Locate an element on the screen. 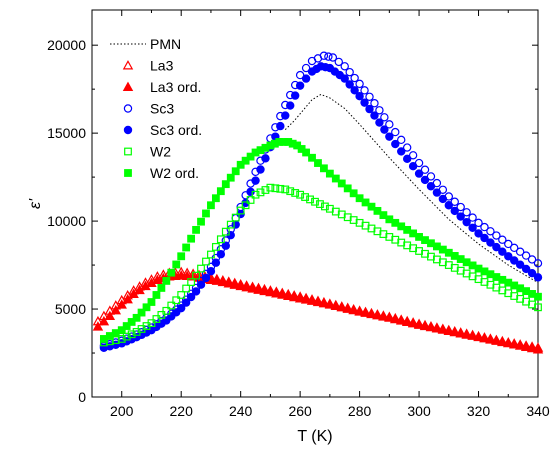 The width and height of the screenshot is (554, 451). legend-label: W2 ord. is located at coordinates (174, 173).